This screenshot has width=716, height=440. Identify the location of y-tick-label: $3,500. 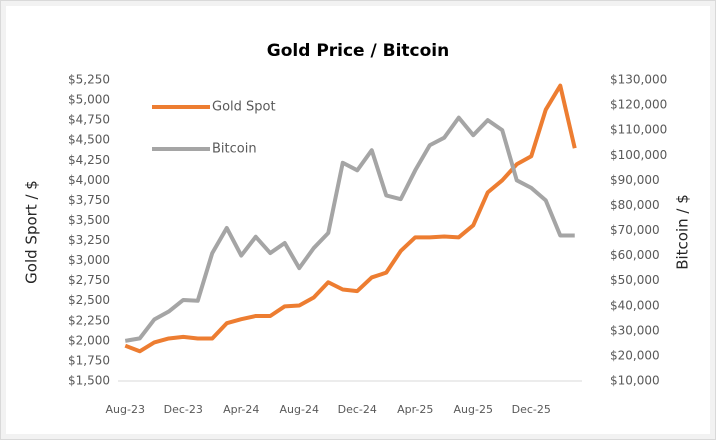
(89, 220).